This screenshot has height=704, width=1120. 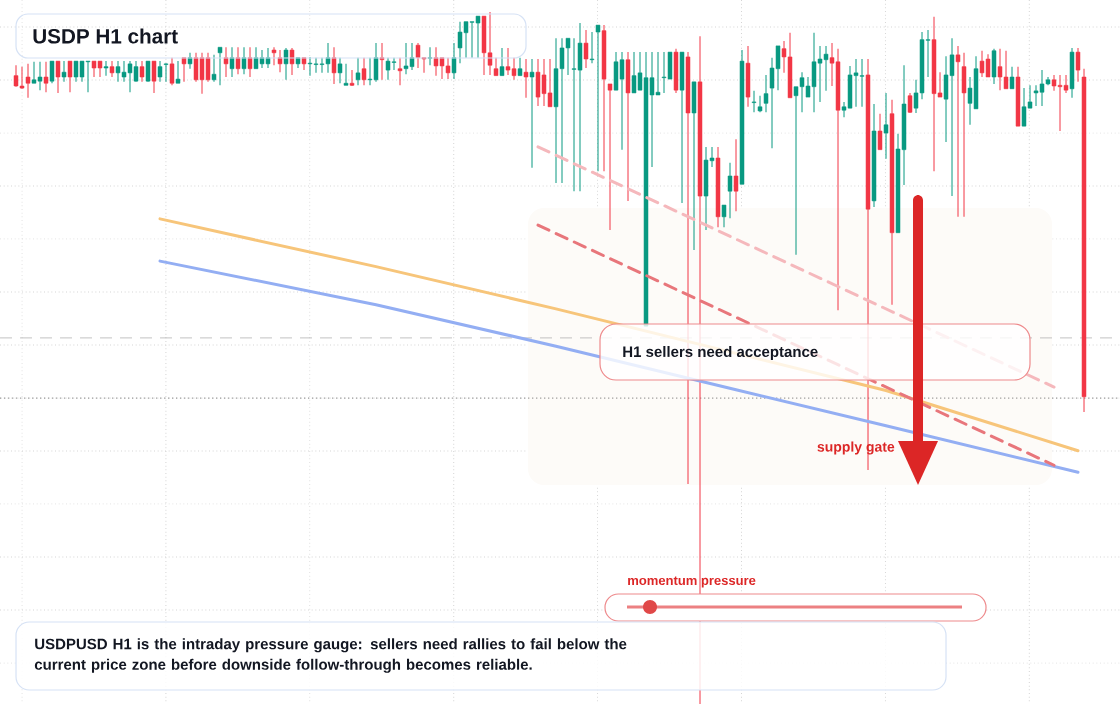 I want to click on annotation: supply gate, so click(x=856, y=448).